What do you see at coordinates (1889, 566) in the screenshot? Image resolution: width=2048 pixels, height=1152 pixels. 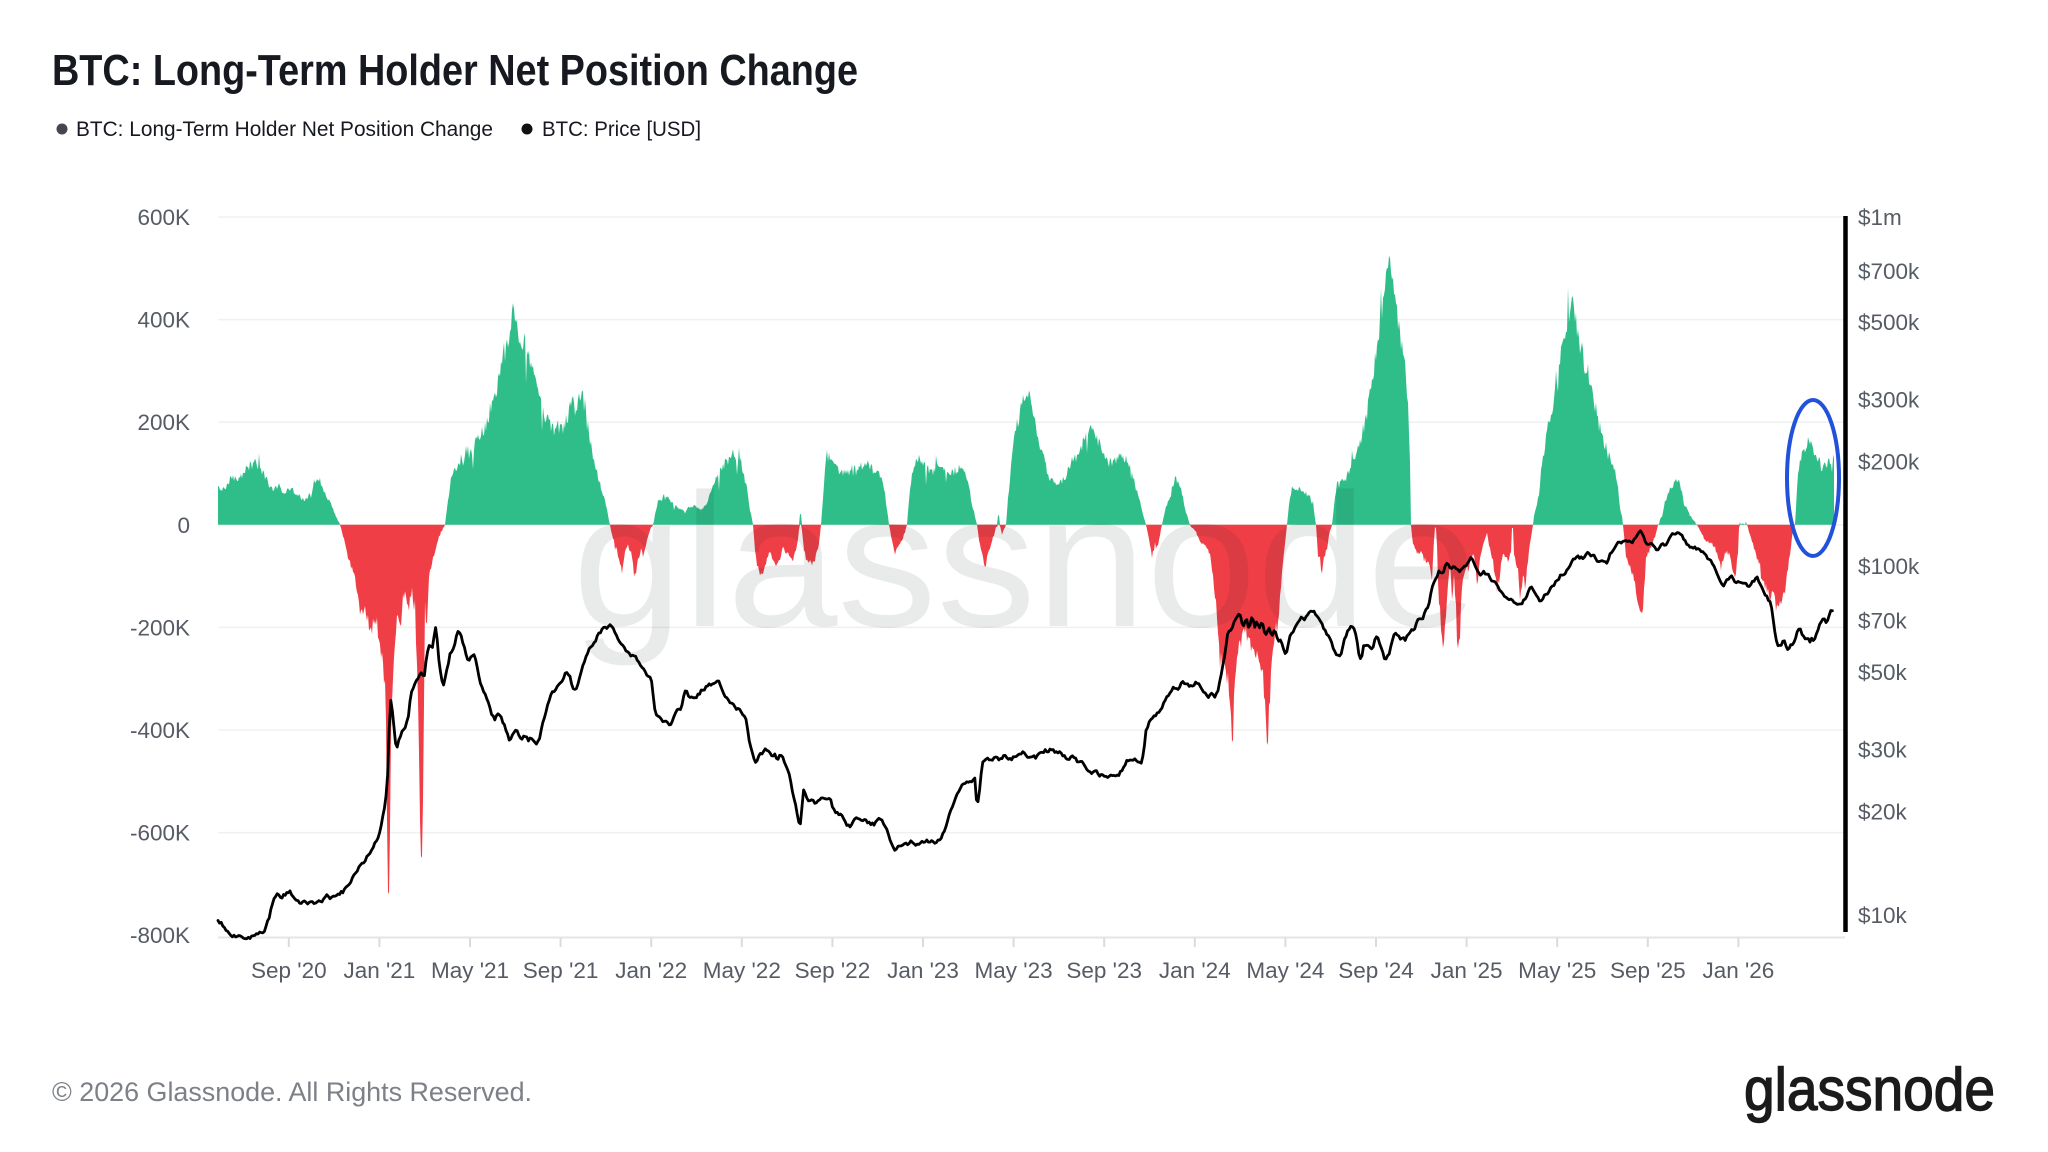 I see `svg-text: $100k` at bounding box center [1889, 566].